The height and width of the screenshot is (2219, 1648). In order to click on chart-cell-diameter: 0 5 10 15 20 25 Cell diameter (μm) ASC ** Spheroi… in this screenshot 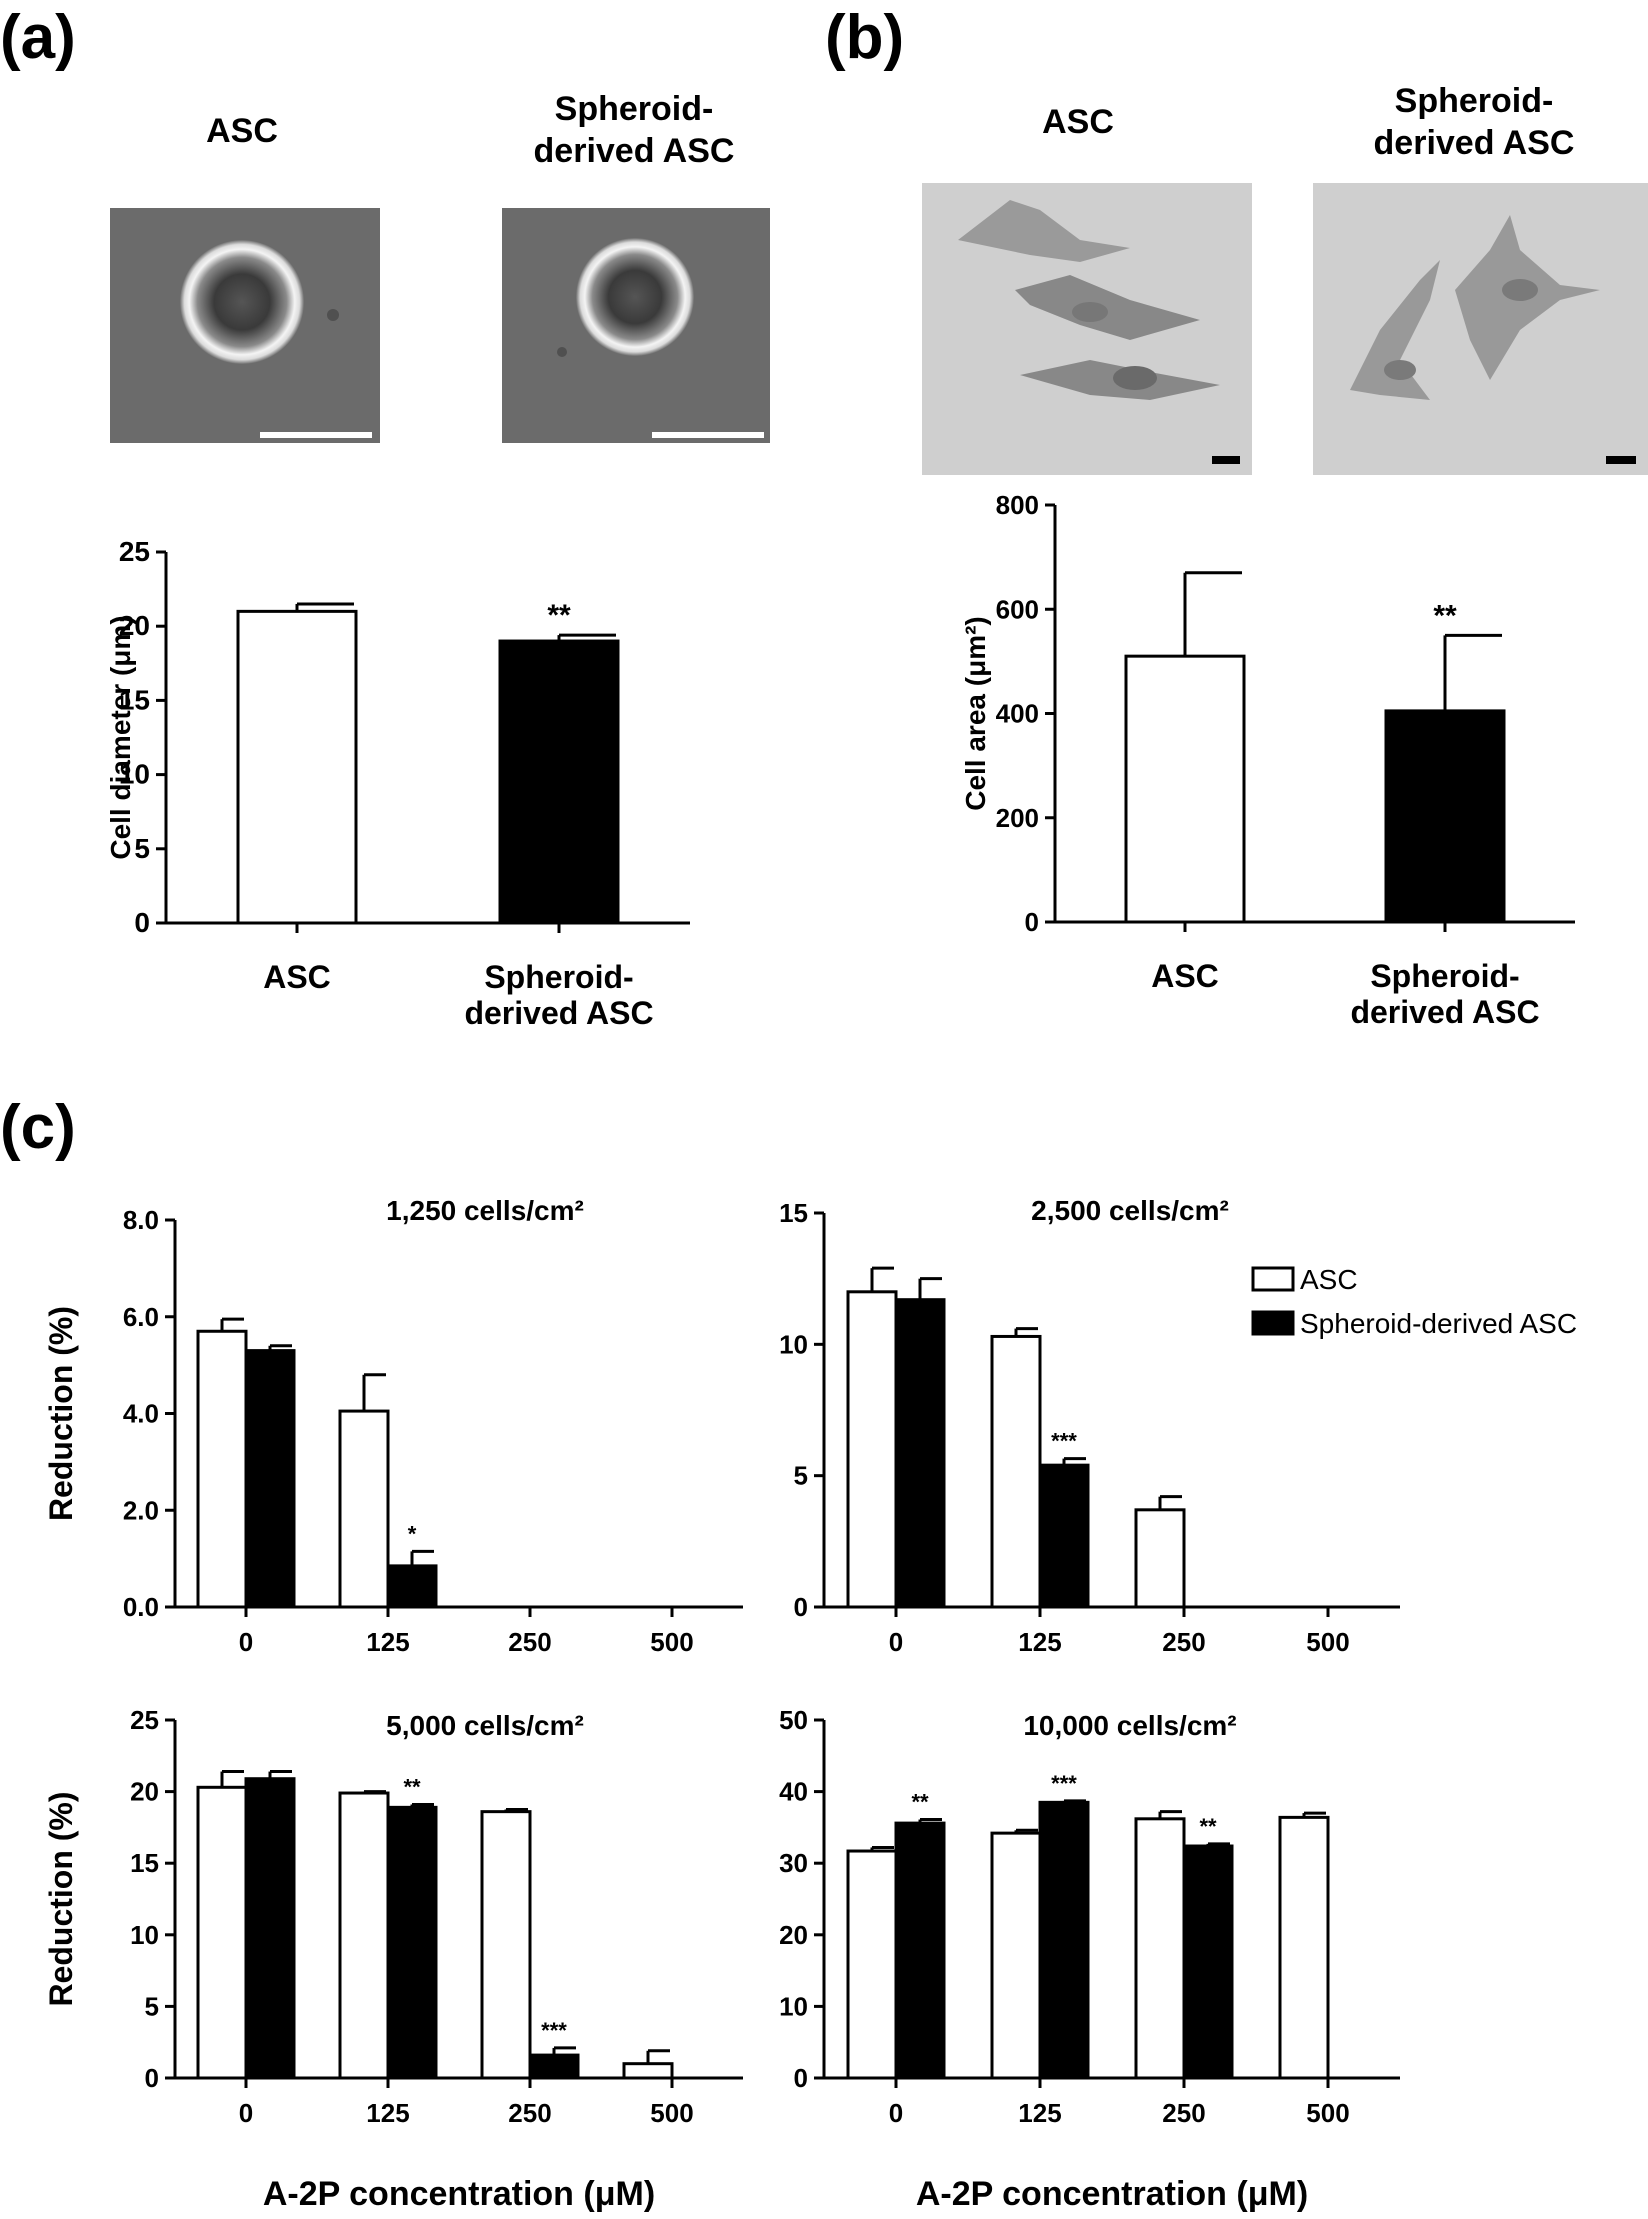, I will do `click(397, 783)`.